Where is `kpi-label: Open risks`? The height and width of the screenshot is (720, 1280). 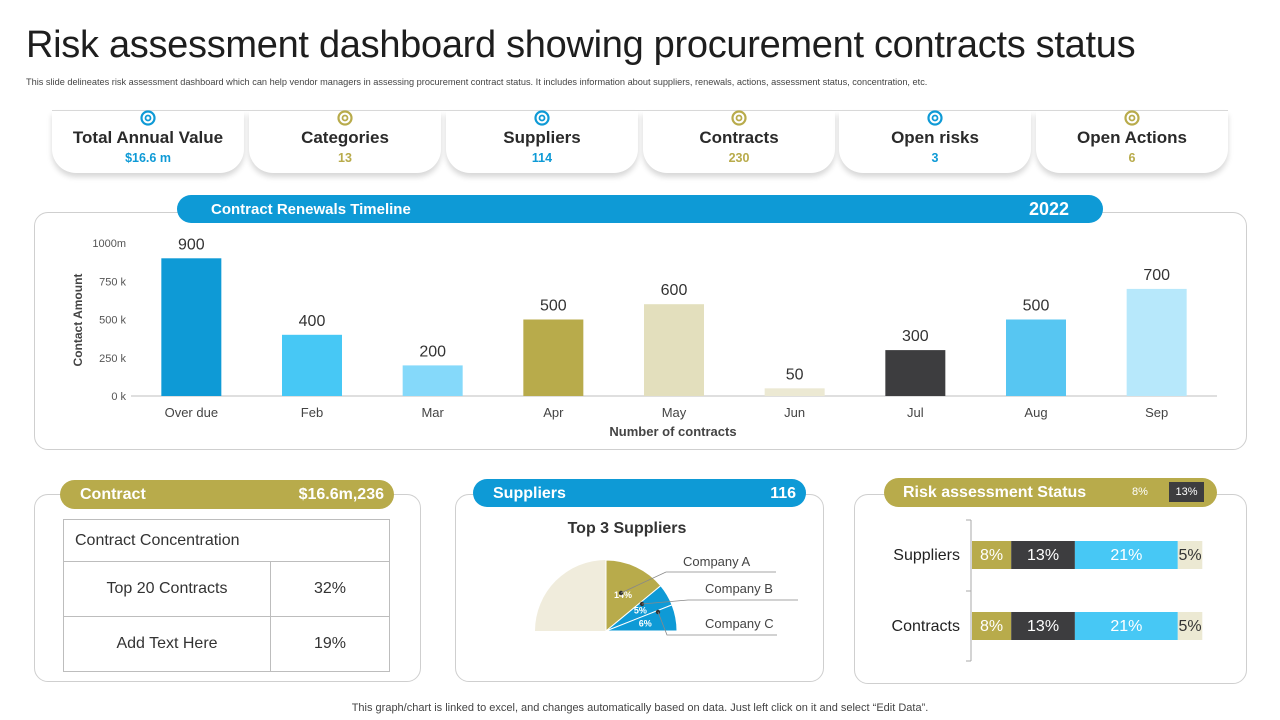 kpi-label: Open risks is located at coordinates (935, 137).